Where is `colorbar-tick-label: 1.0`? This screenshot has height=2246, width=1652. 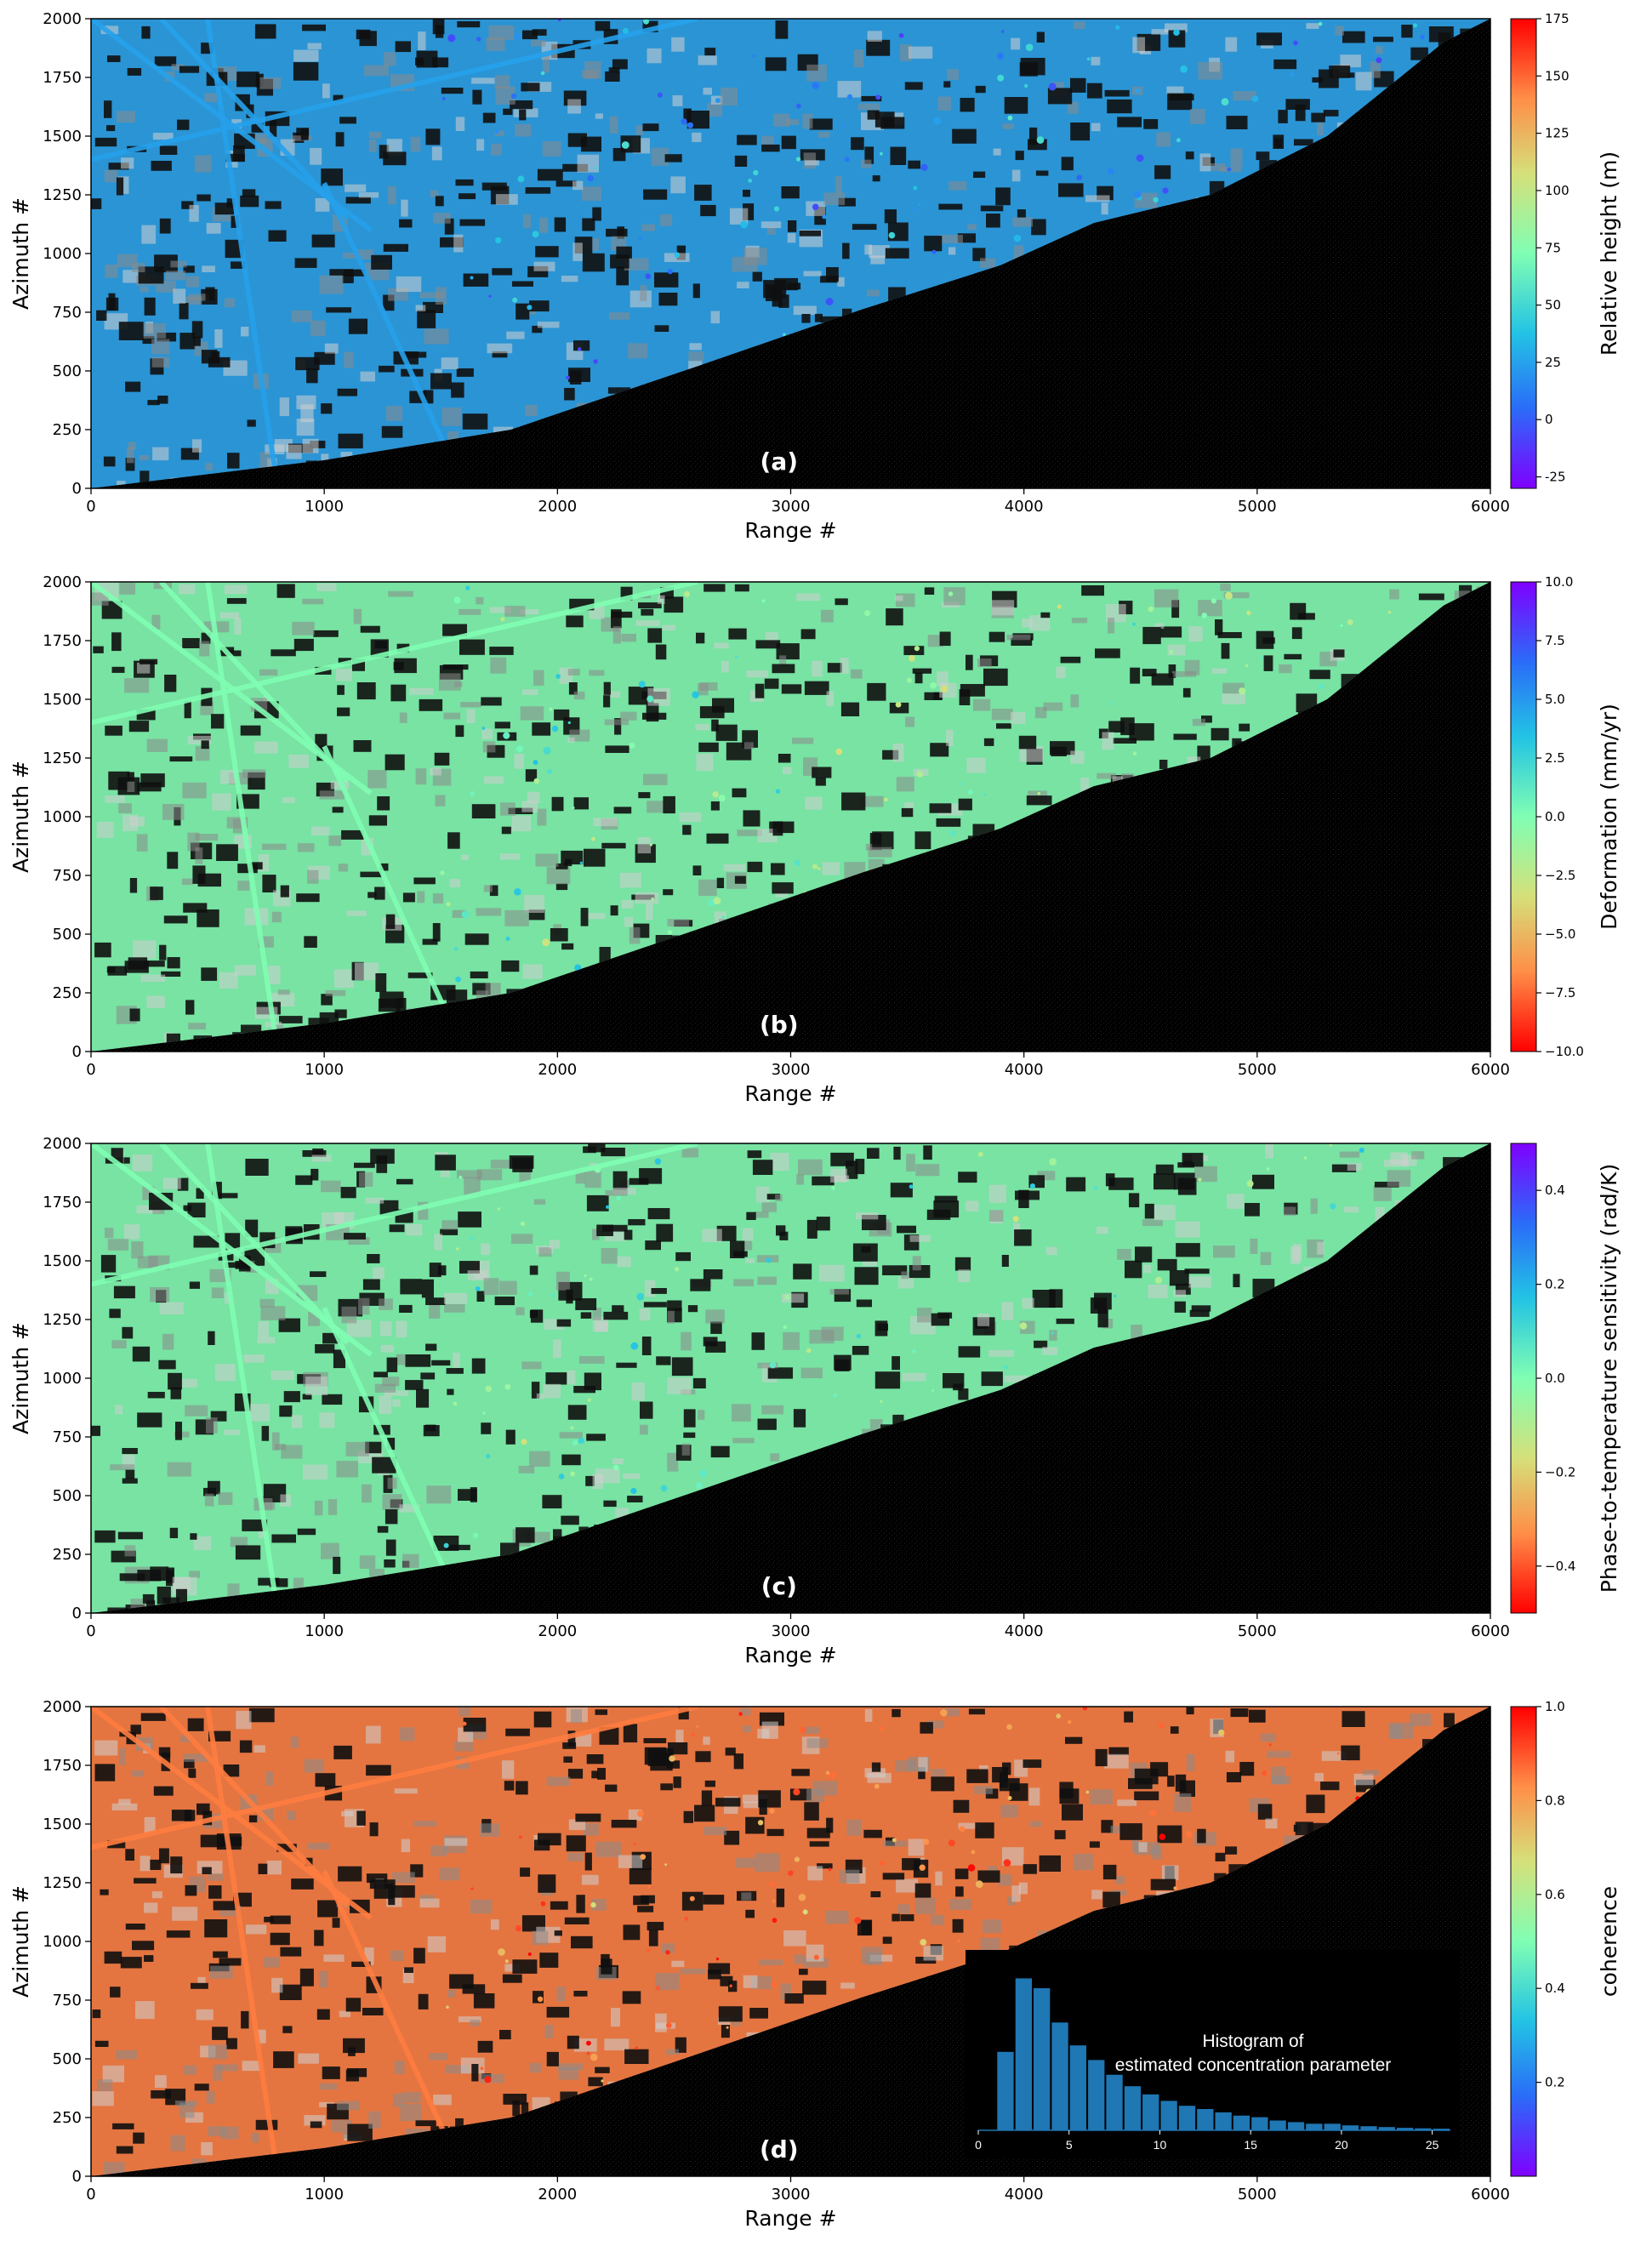
colorbar-tick-label: 1.0 is located at coordinates (1555, 1706).